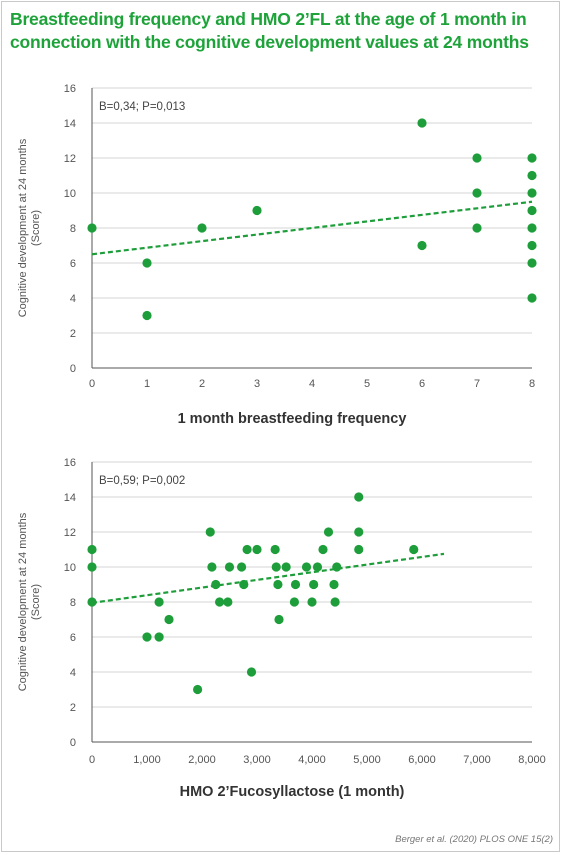 The width and height of the screenshot is (563, 855). Describe the element at coordinates (147, 384) in the screenshot. I see `x-tick-label: 1` at that location.